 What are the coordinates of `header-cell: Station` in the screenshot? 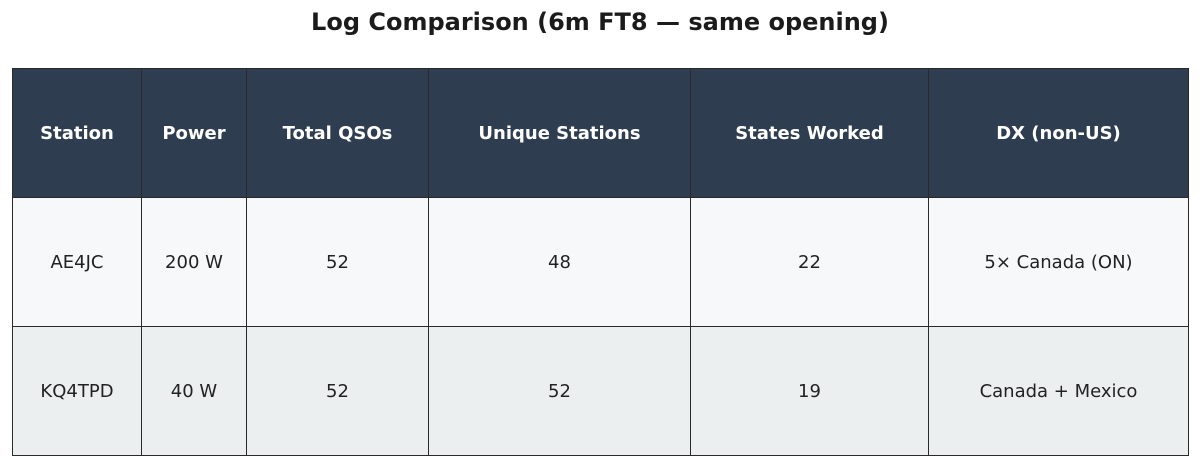 It's located at (77, 133).